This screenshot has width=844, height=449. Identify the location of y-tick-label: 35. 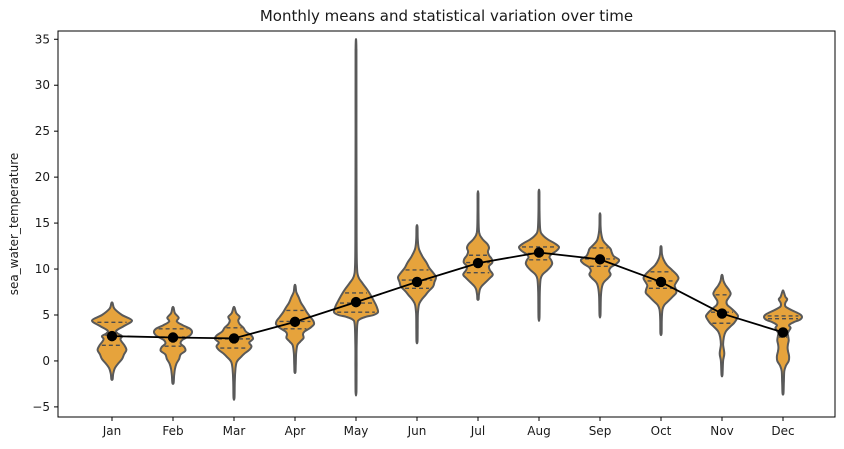
(42, 39).